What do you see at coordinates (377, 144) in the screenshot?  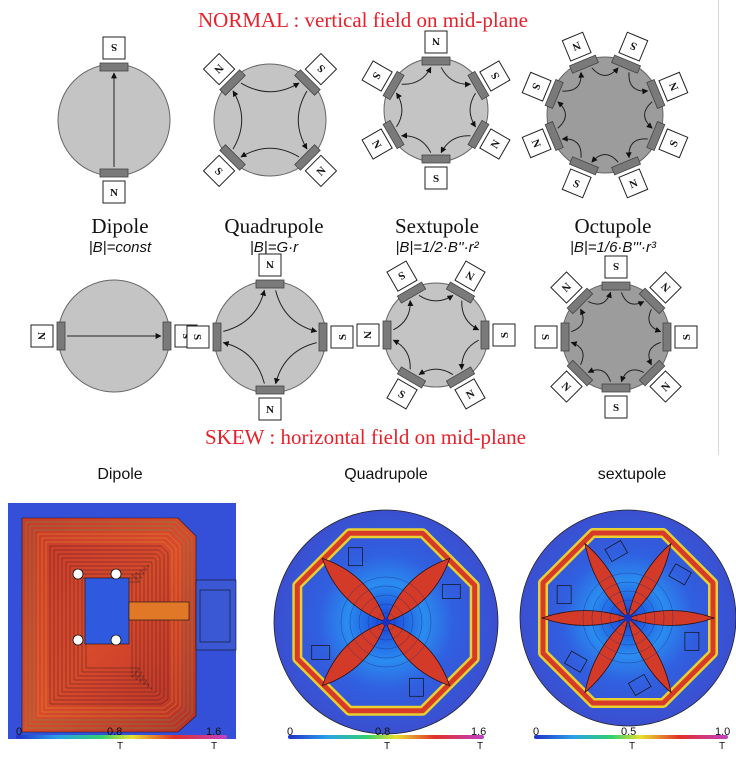 I see `normal-sextupole-p4-label: N` at bounding box center [377, 144].